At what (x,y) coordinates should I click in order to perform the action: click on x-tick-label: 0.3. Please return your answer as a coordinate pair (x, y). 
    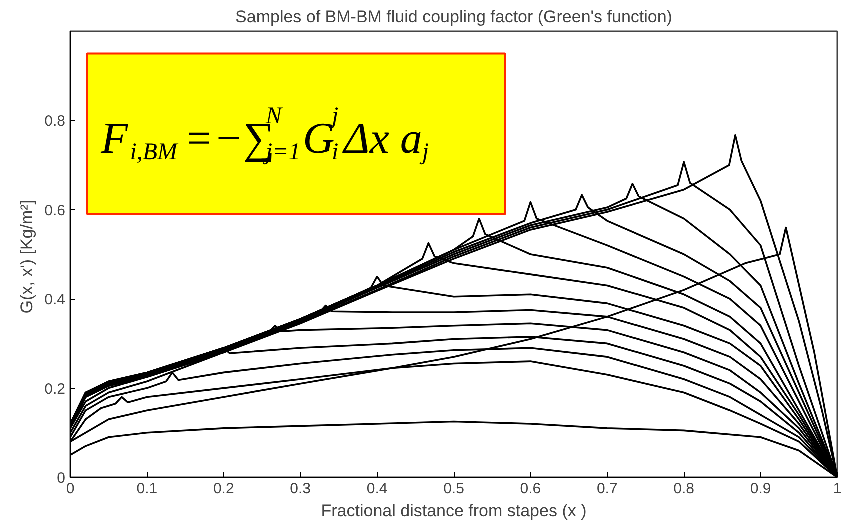
    Looking at the image, I should click on (301, 489).